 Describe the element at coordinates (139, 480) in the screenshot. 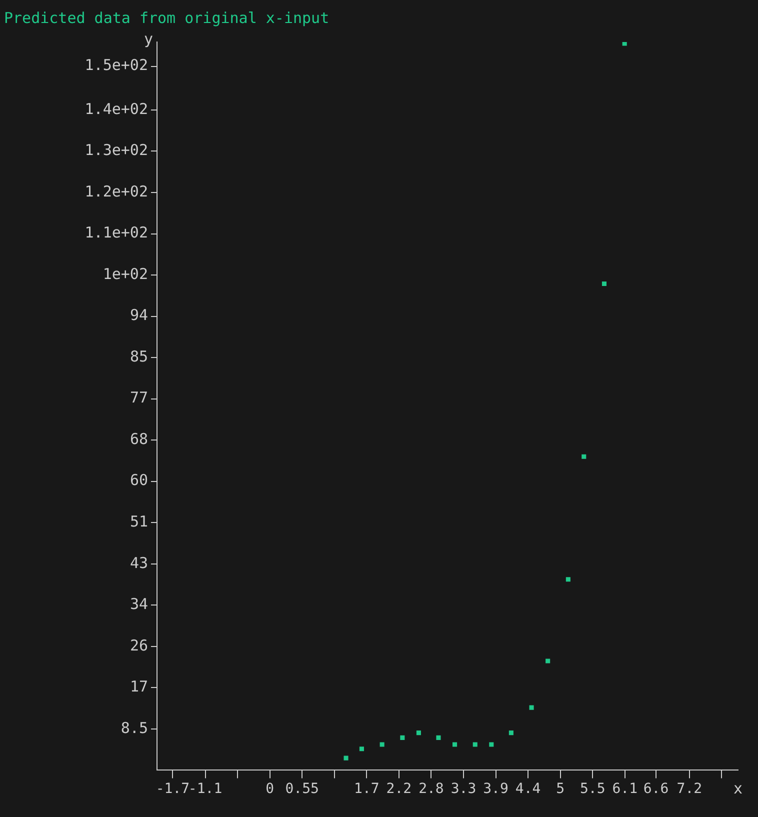

I see `y-tick-label: 60` at that location.